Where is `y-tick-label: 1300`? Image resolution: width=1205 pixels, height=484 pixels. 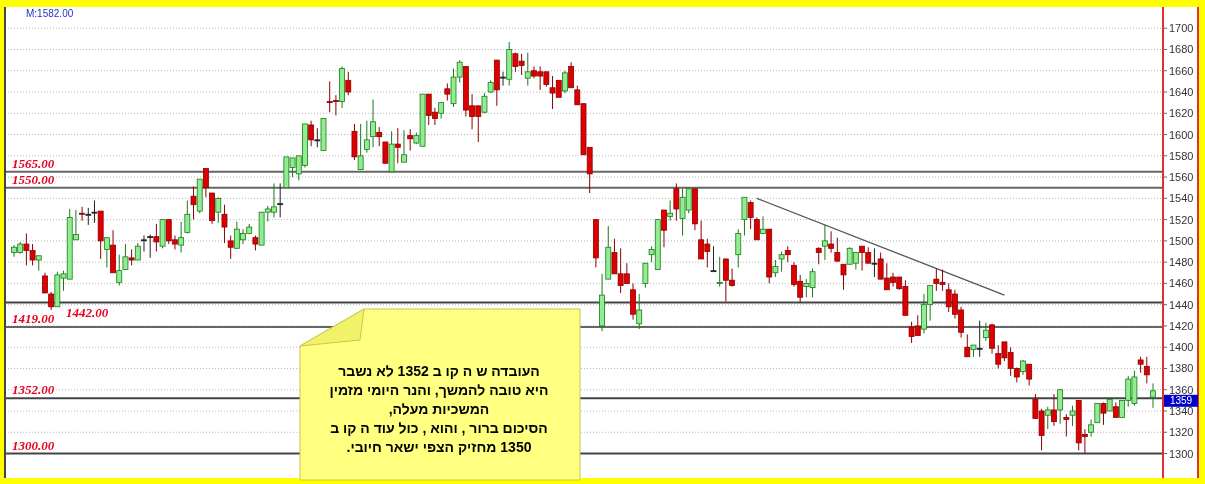 y-tick-label: 1300 is located at coordinates (1181, 453).